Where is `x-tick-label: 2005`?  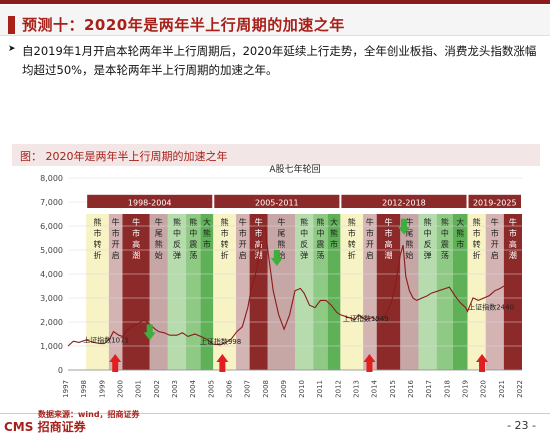 x-tick-label: 2005 is located at coordinates (211, 389).